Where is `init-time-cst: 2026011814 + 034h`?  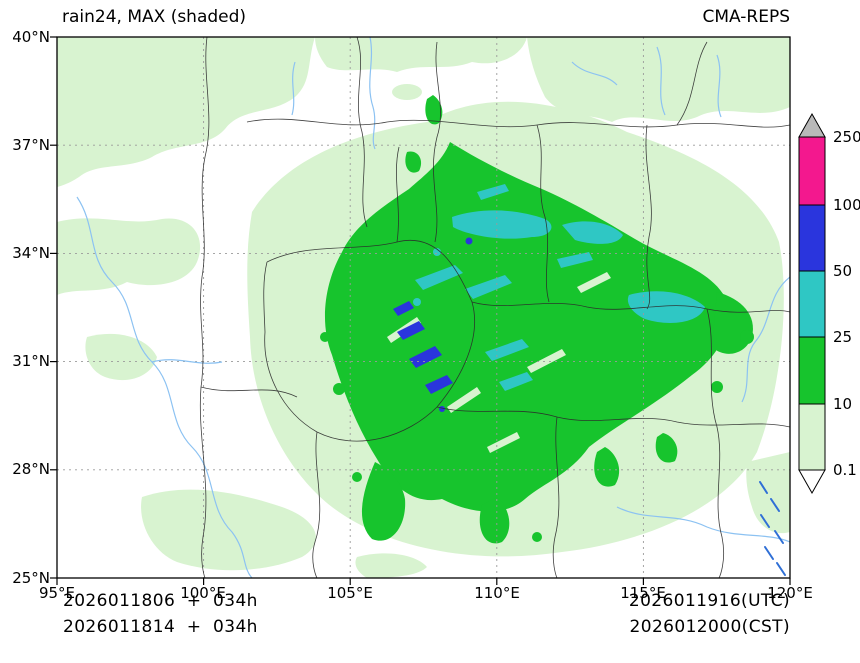
init-time-cst: 2026011814 + 034h is located at coordinates (160, 627).